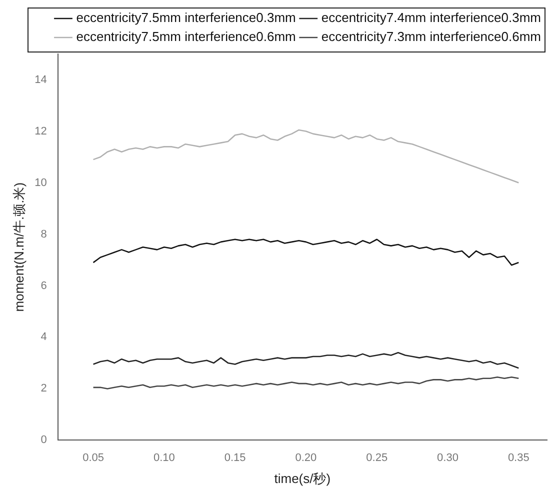 The height and width of the screenshot is (497, 559). I want to click on y-tick-label: 2, so click(43, 388).